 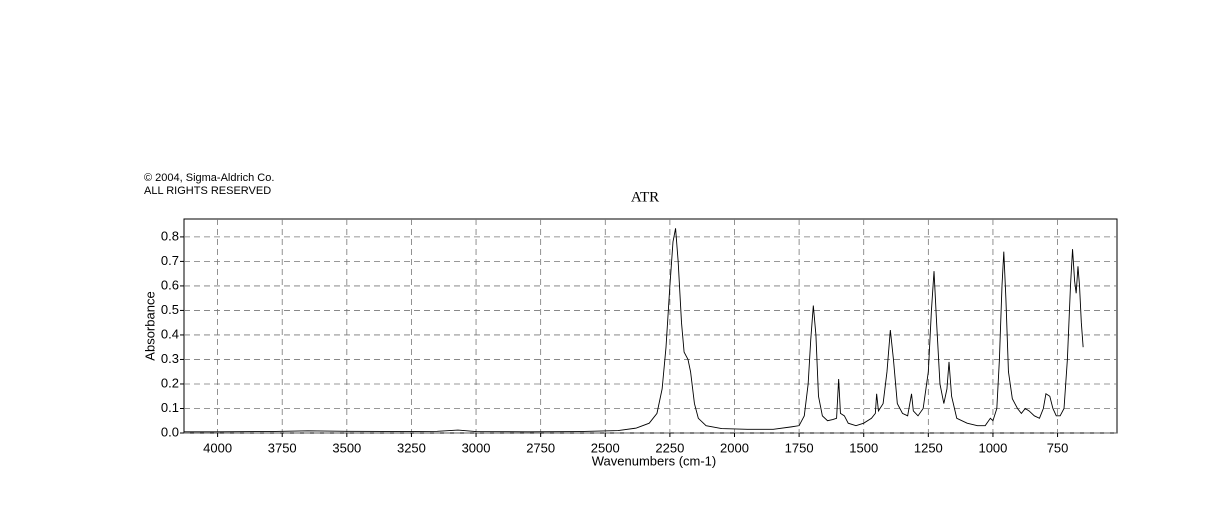 What do you see at coordinates (170, 333) in the screenshot?
I see `y-tick-label: 0.4` at bounding box center [170, 333].